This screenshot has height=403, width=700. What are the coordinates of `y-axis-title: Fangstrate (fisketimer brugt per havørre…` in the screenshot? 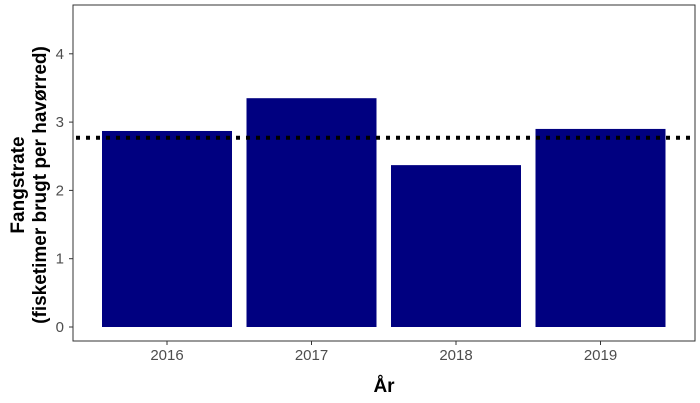 It's located at (29, 185).